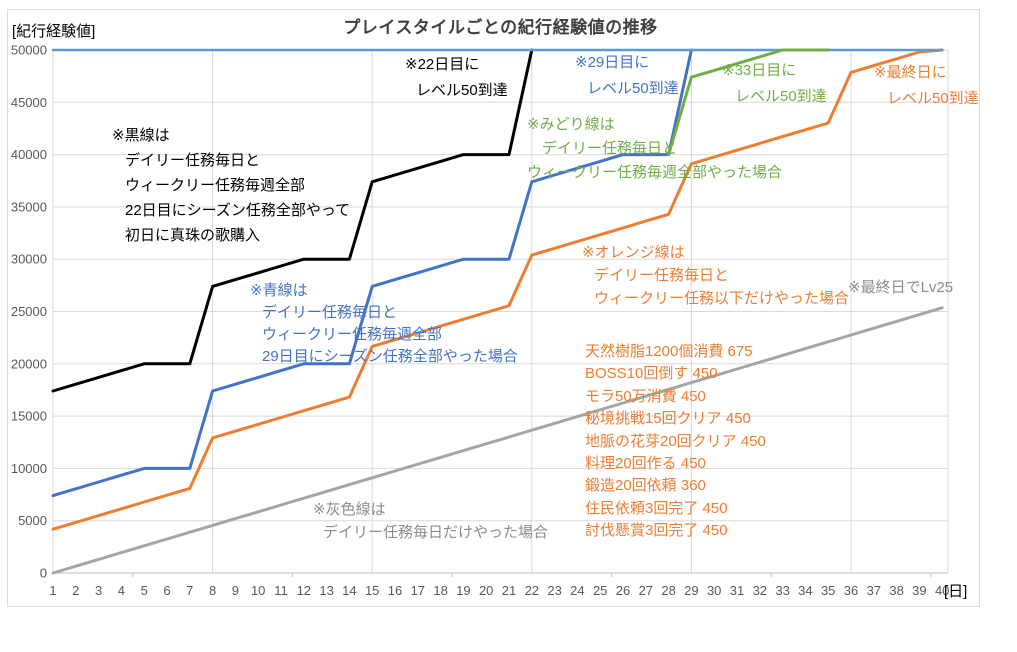 The height and width of the screenshot is (652, 1017). What do you see at coordinates (759, 70) in the screenshot?
I see `annotation-line: ※33日目に` at bounding box center [759, 70].